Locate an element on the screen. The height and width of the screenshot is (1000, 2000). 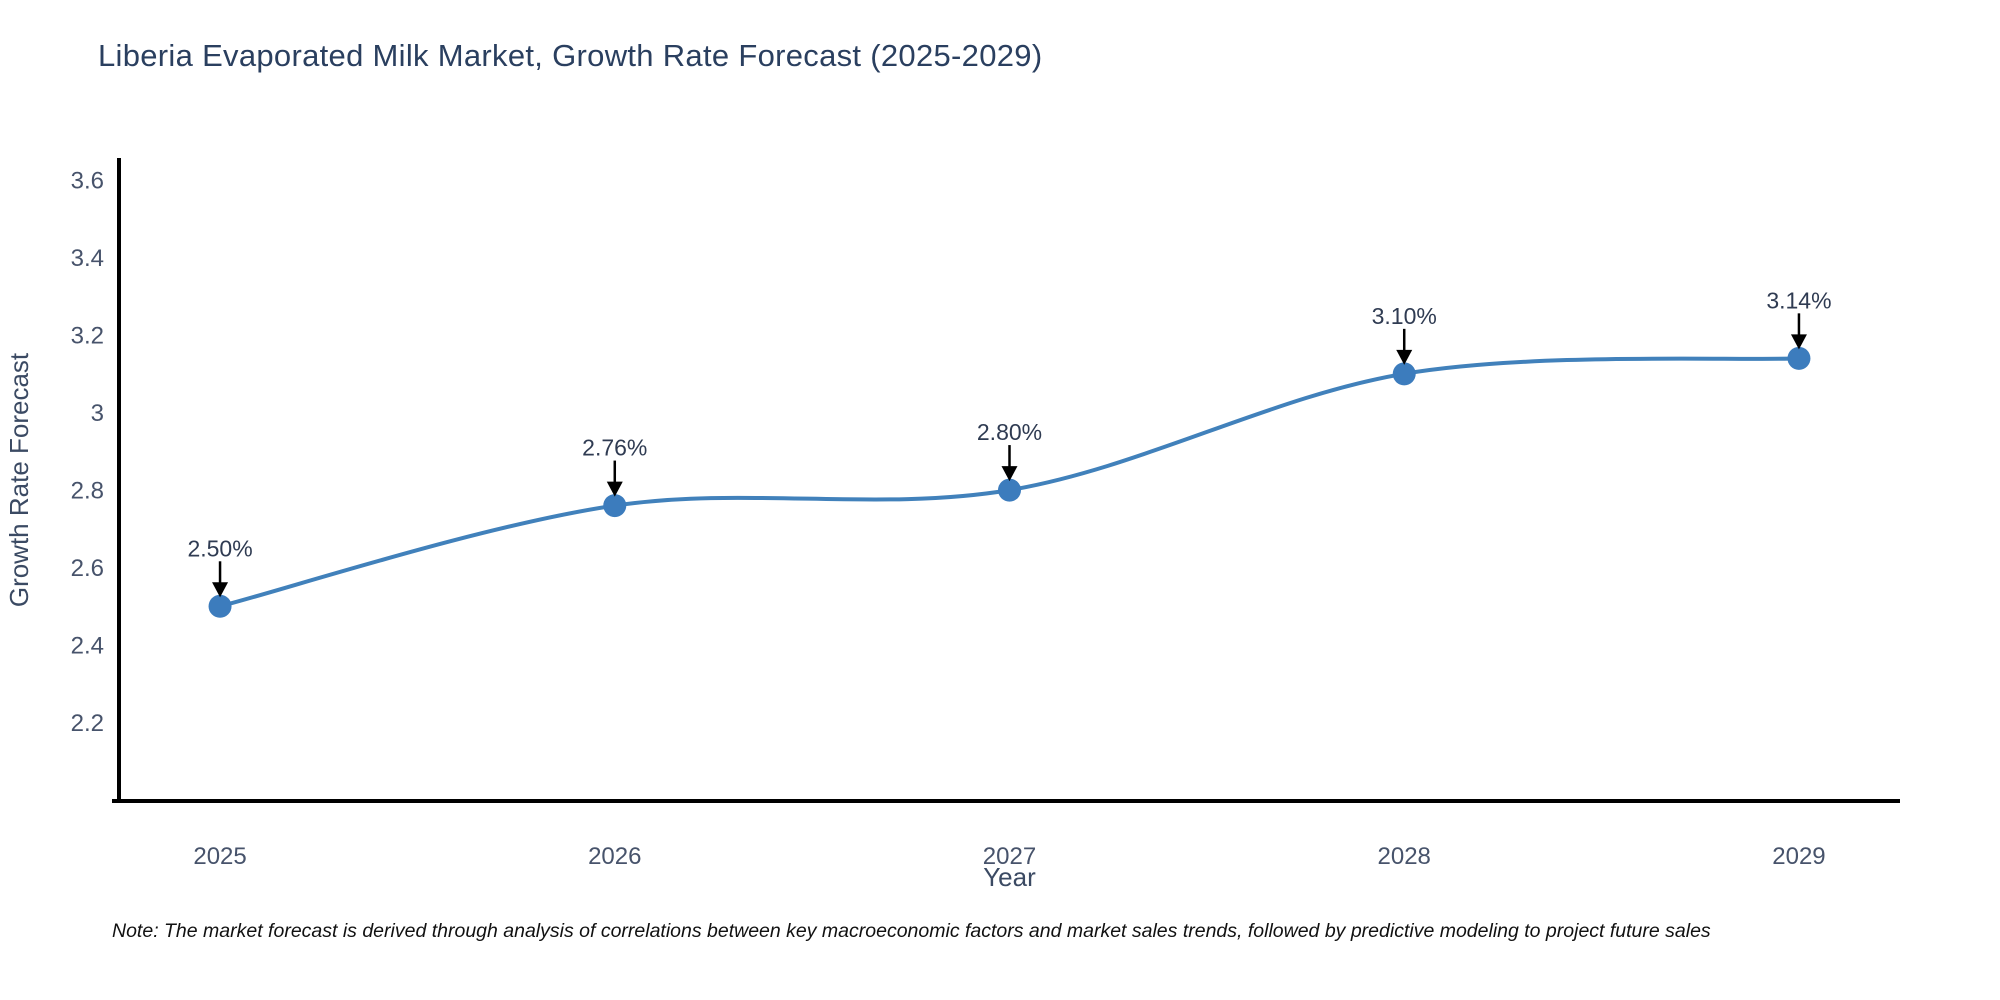
y-tick-label: 2.2 is located at coordinates (87, 723).